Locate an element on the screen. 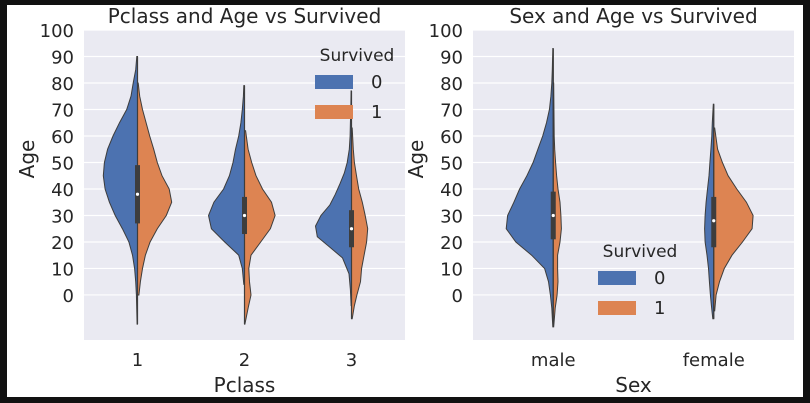  x-tick-label: male is located at coordinates (553, 360).